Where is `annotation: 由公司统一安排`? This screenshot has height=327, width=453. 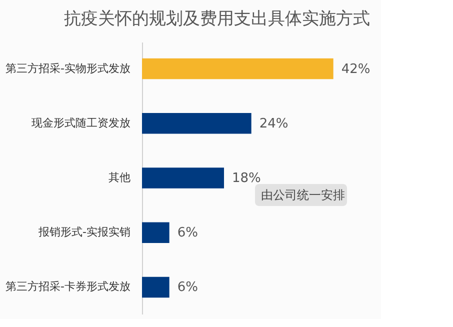
annotation: 由公司统一安排 is located at coordinates (303, 195).